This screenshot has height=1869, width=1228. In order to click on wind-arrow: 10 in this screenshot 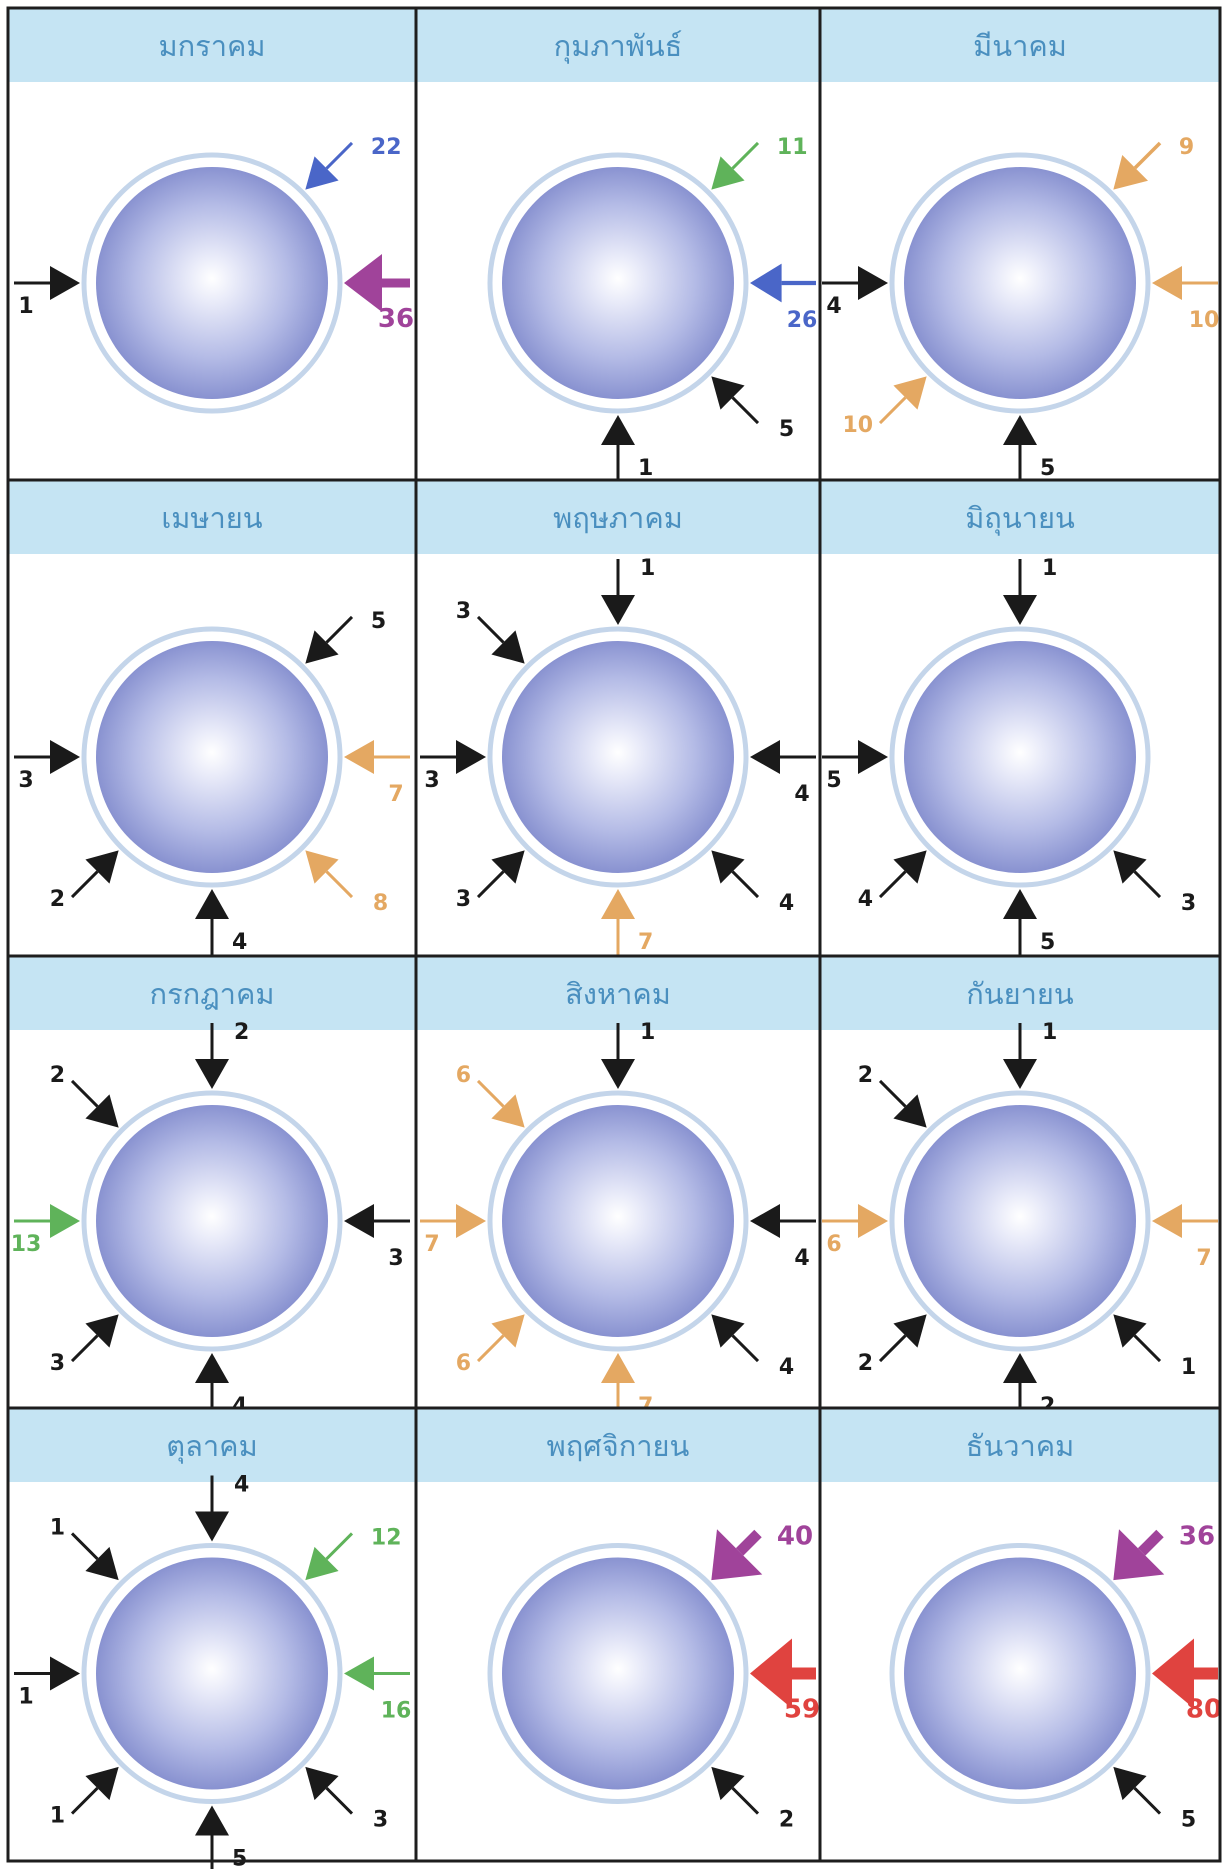, I will do `click(1185, 299)`.